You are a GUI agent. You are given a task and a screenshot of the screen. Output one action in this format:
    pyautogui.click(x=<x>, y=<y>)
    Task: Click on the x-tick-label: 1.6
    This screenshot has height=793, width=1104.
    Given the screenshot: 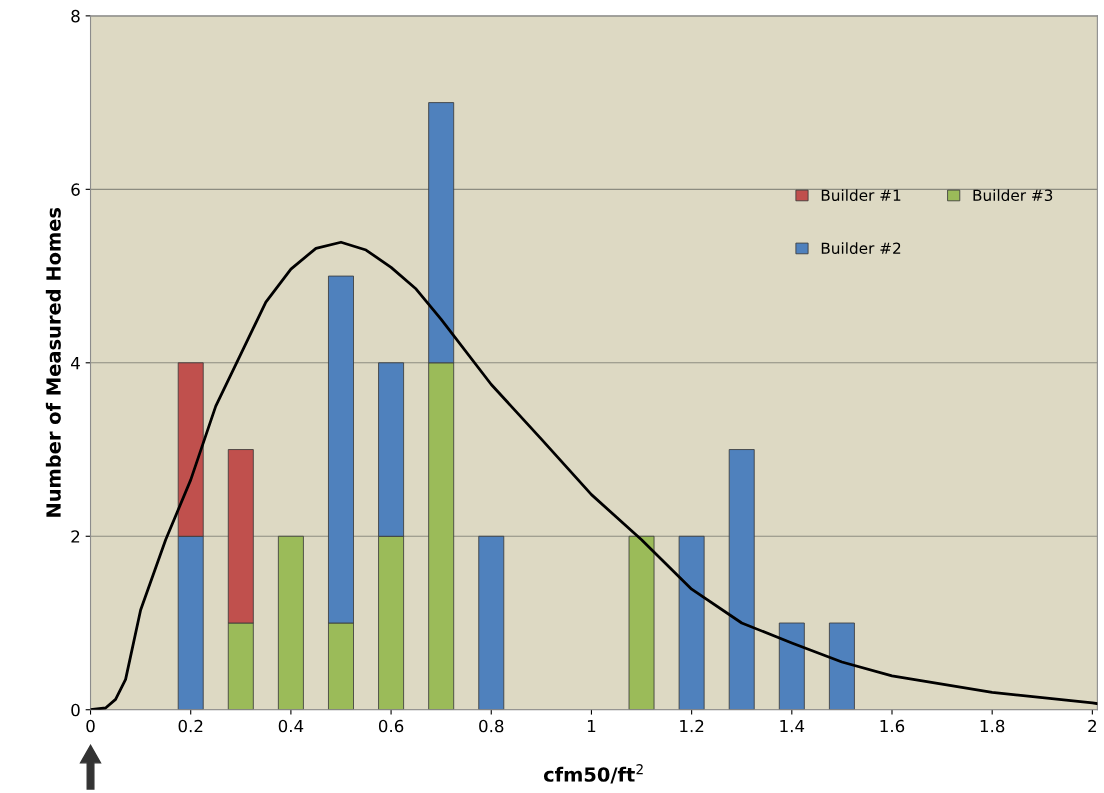 What is the action you would take?
    pyautogui.click(x=892, y=726)
    